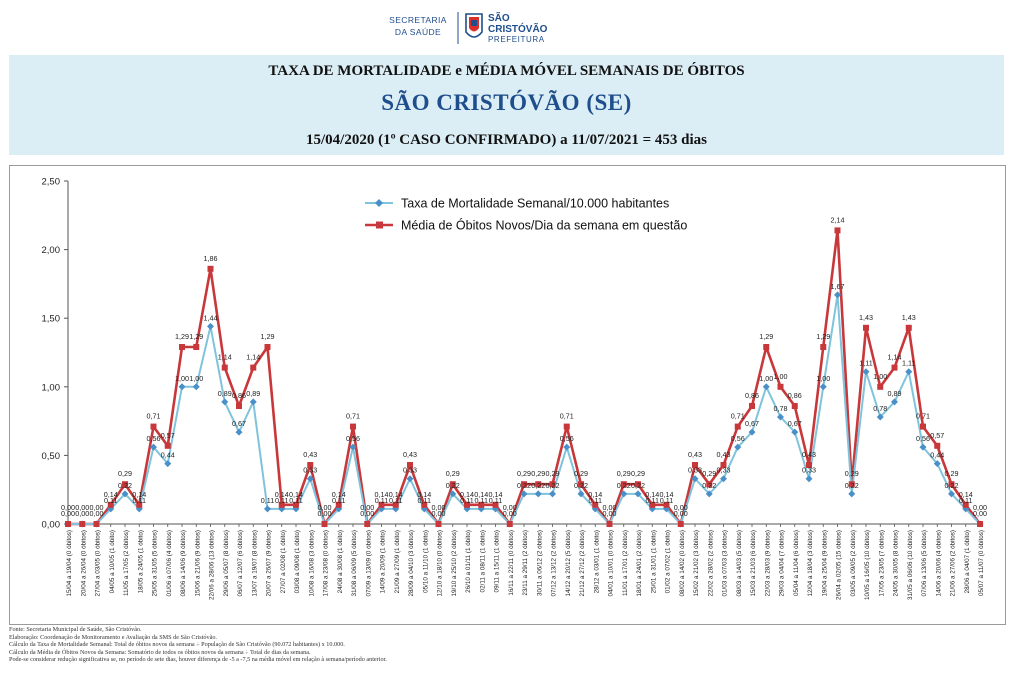 The width and height of the screenshot is (1024, 682). Describe the element at coordinates (154, 416) in the screenshot. I see `media-data-label: 0,71` at that location.